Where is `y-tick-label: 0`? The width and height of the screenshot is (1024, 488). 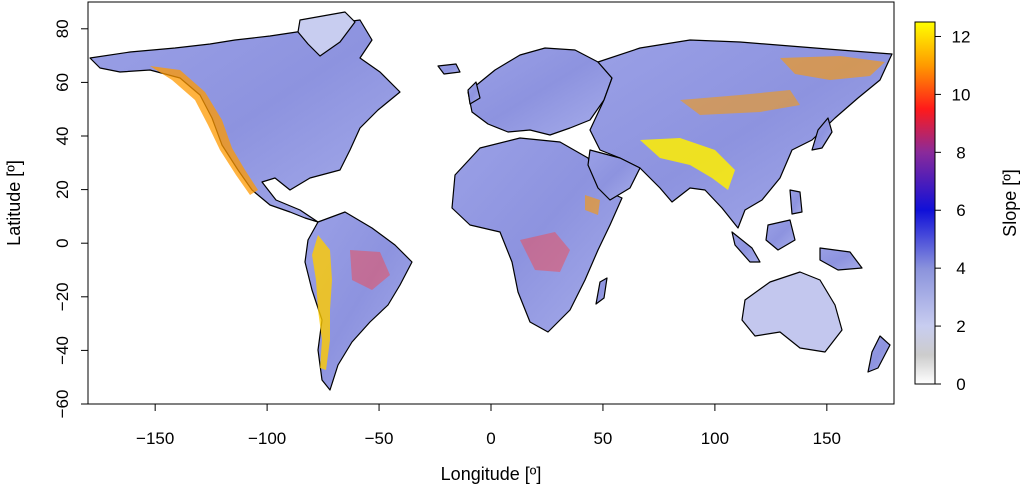 y-tick-label: 0 is located at coordinates (62, 242).